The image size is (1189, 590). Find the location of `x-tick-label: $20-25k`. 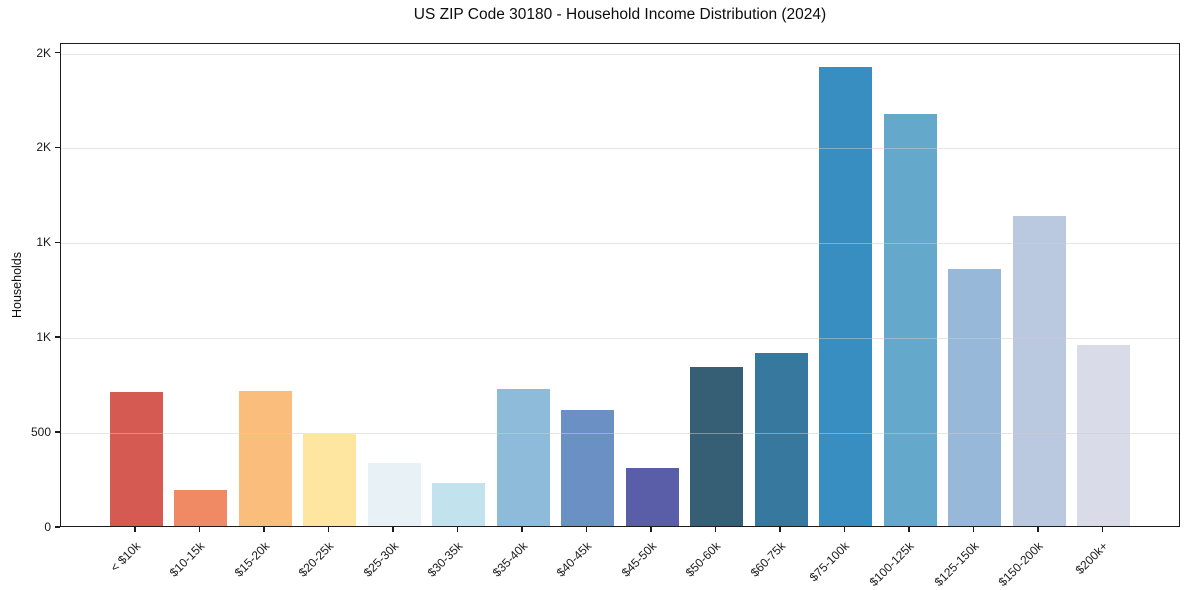

x-tick-label: $20-25k is located at coordinates (316, 559).